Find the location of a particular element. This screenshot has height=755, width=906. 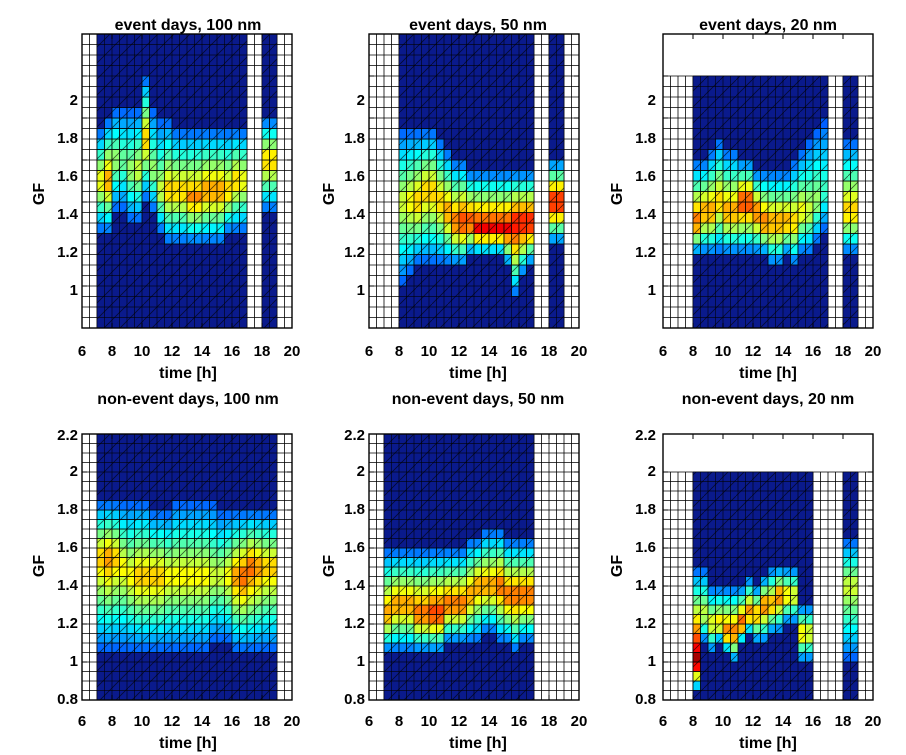

panel-title: event days, 20 nm is located at coordinates (768, 25).